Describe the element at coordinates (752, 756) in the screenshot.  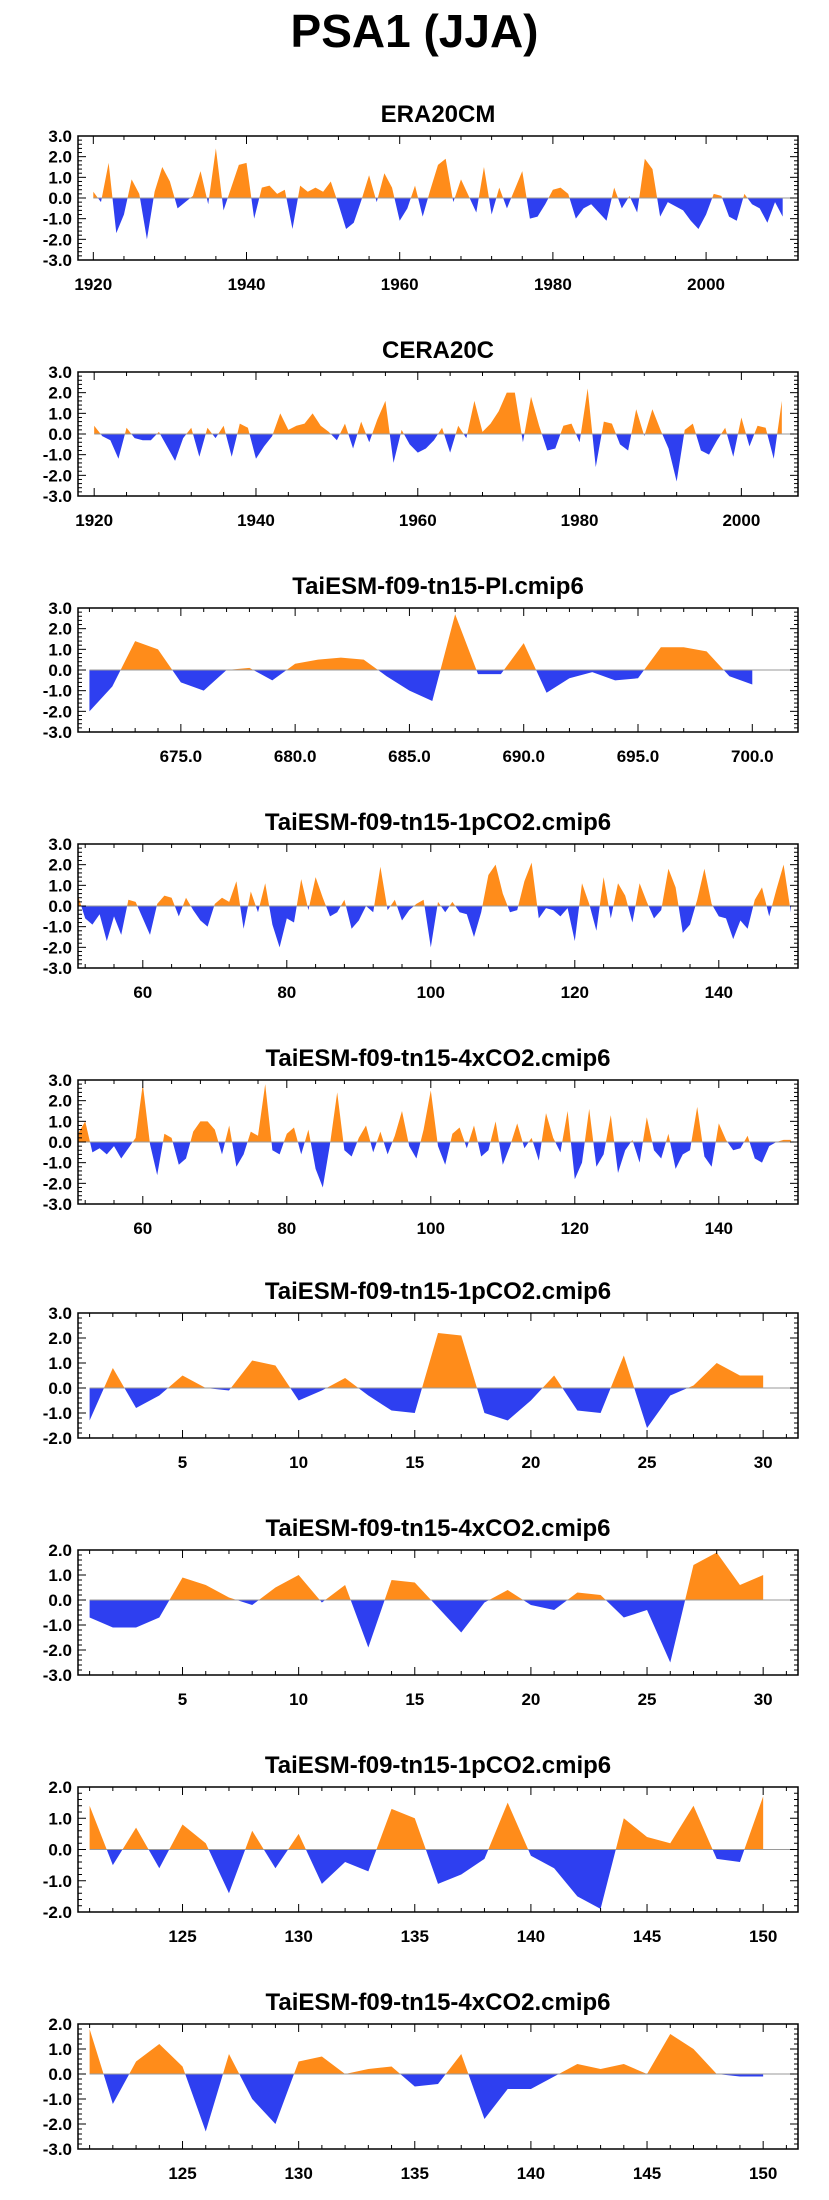
I see `x-tick-label: 700.0` at that location.